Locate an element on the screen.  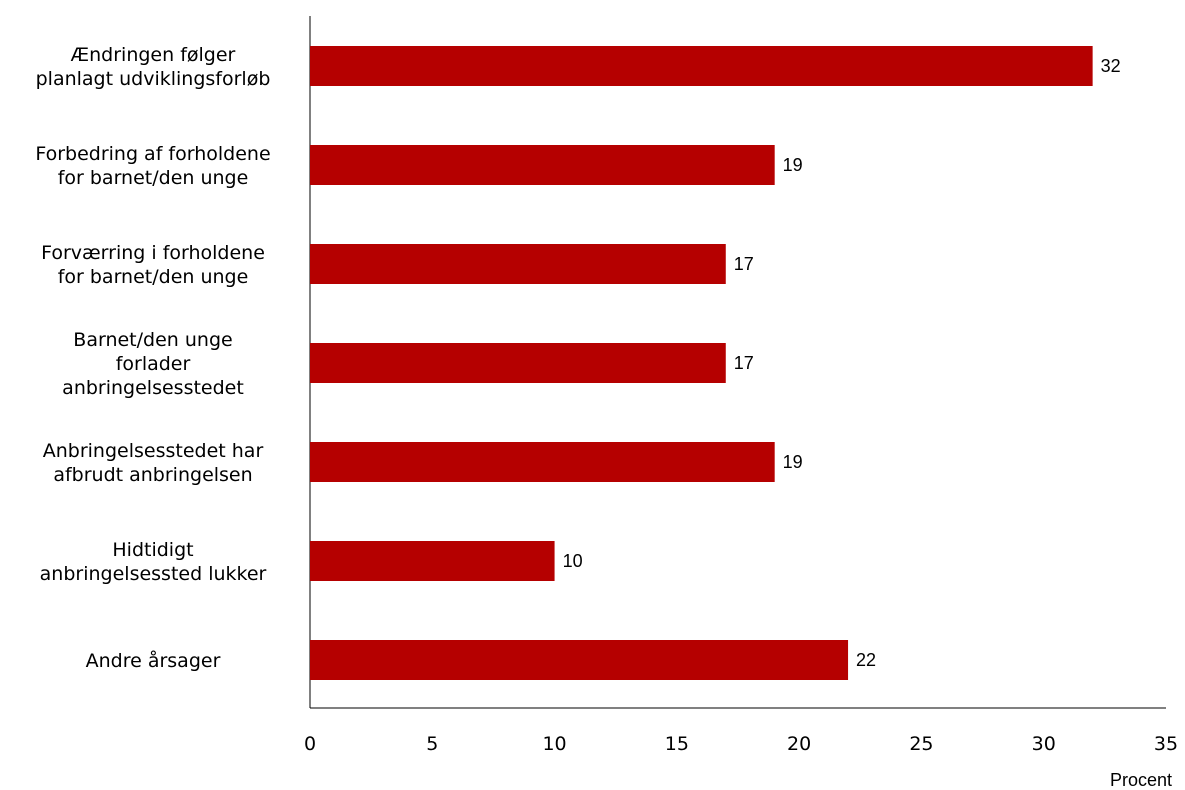
x-tick-label: 35 is located at coordinates (1166, 744).